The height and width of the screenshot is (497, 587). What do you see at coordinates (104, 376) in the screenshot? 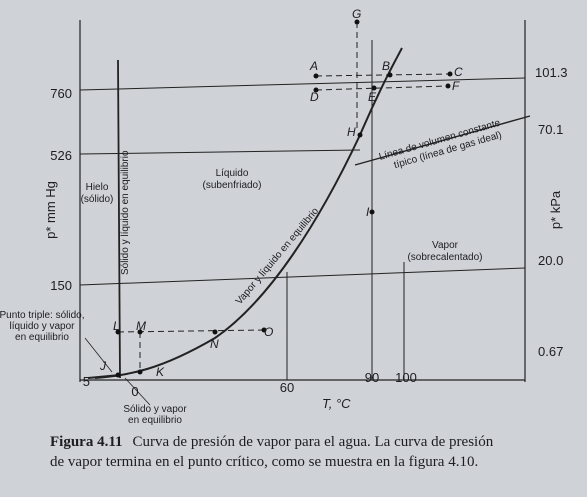
I see `sublimation-curve` at bounding box center [104, 376].